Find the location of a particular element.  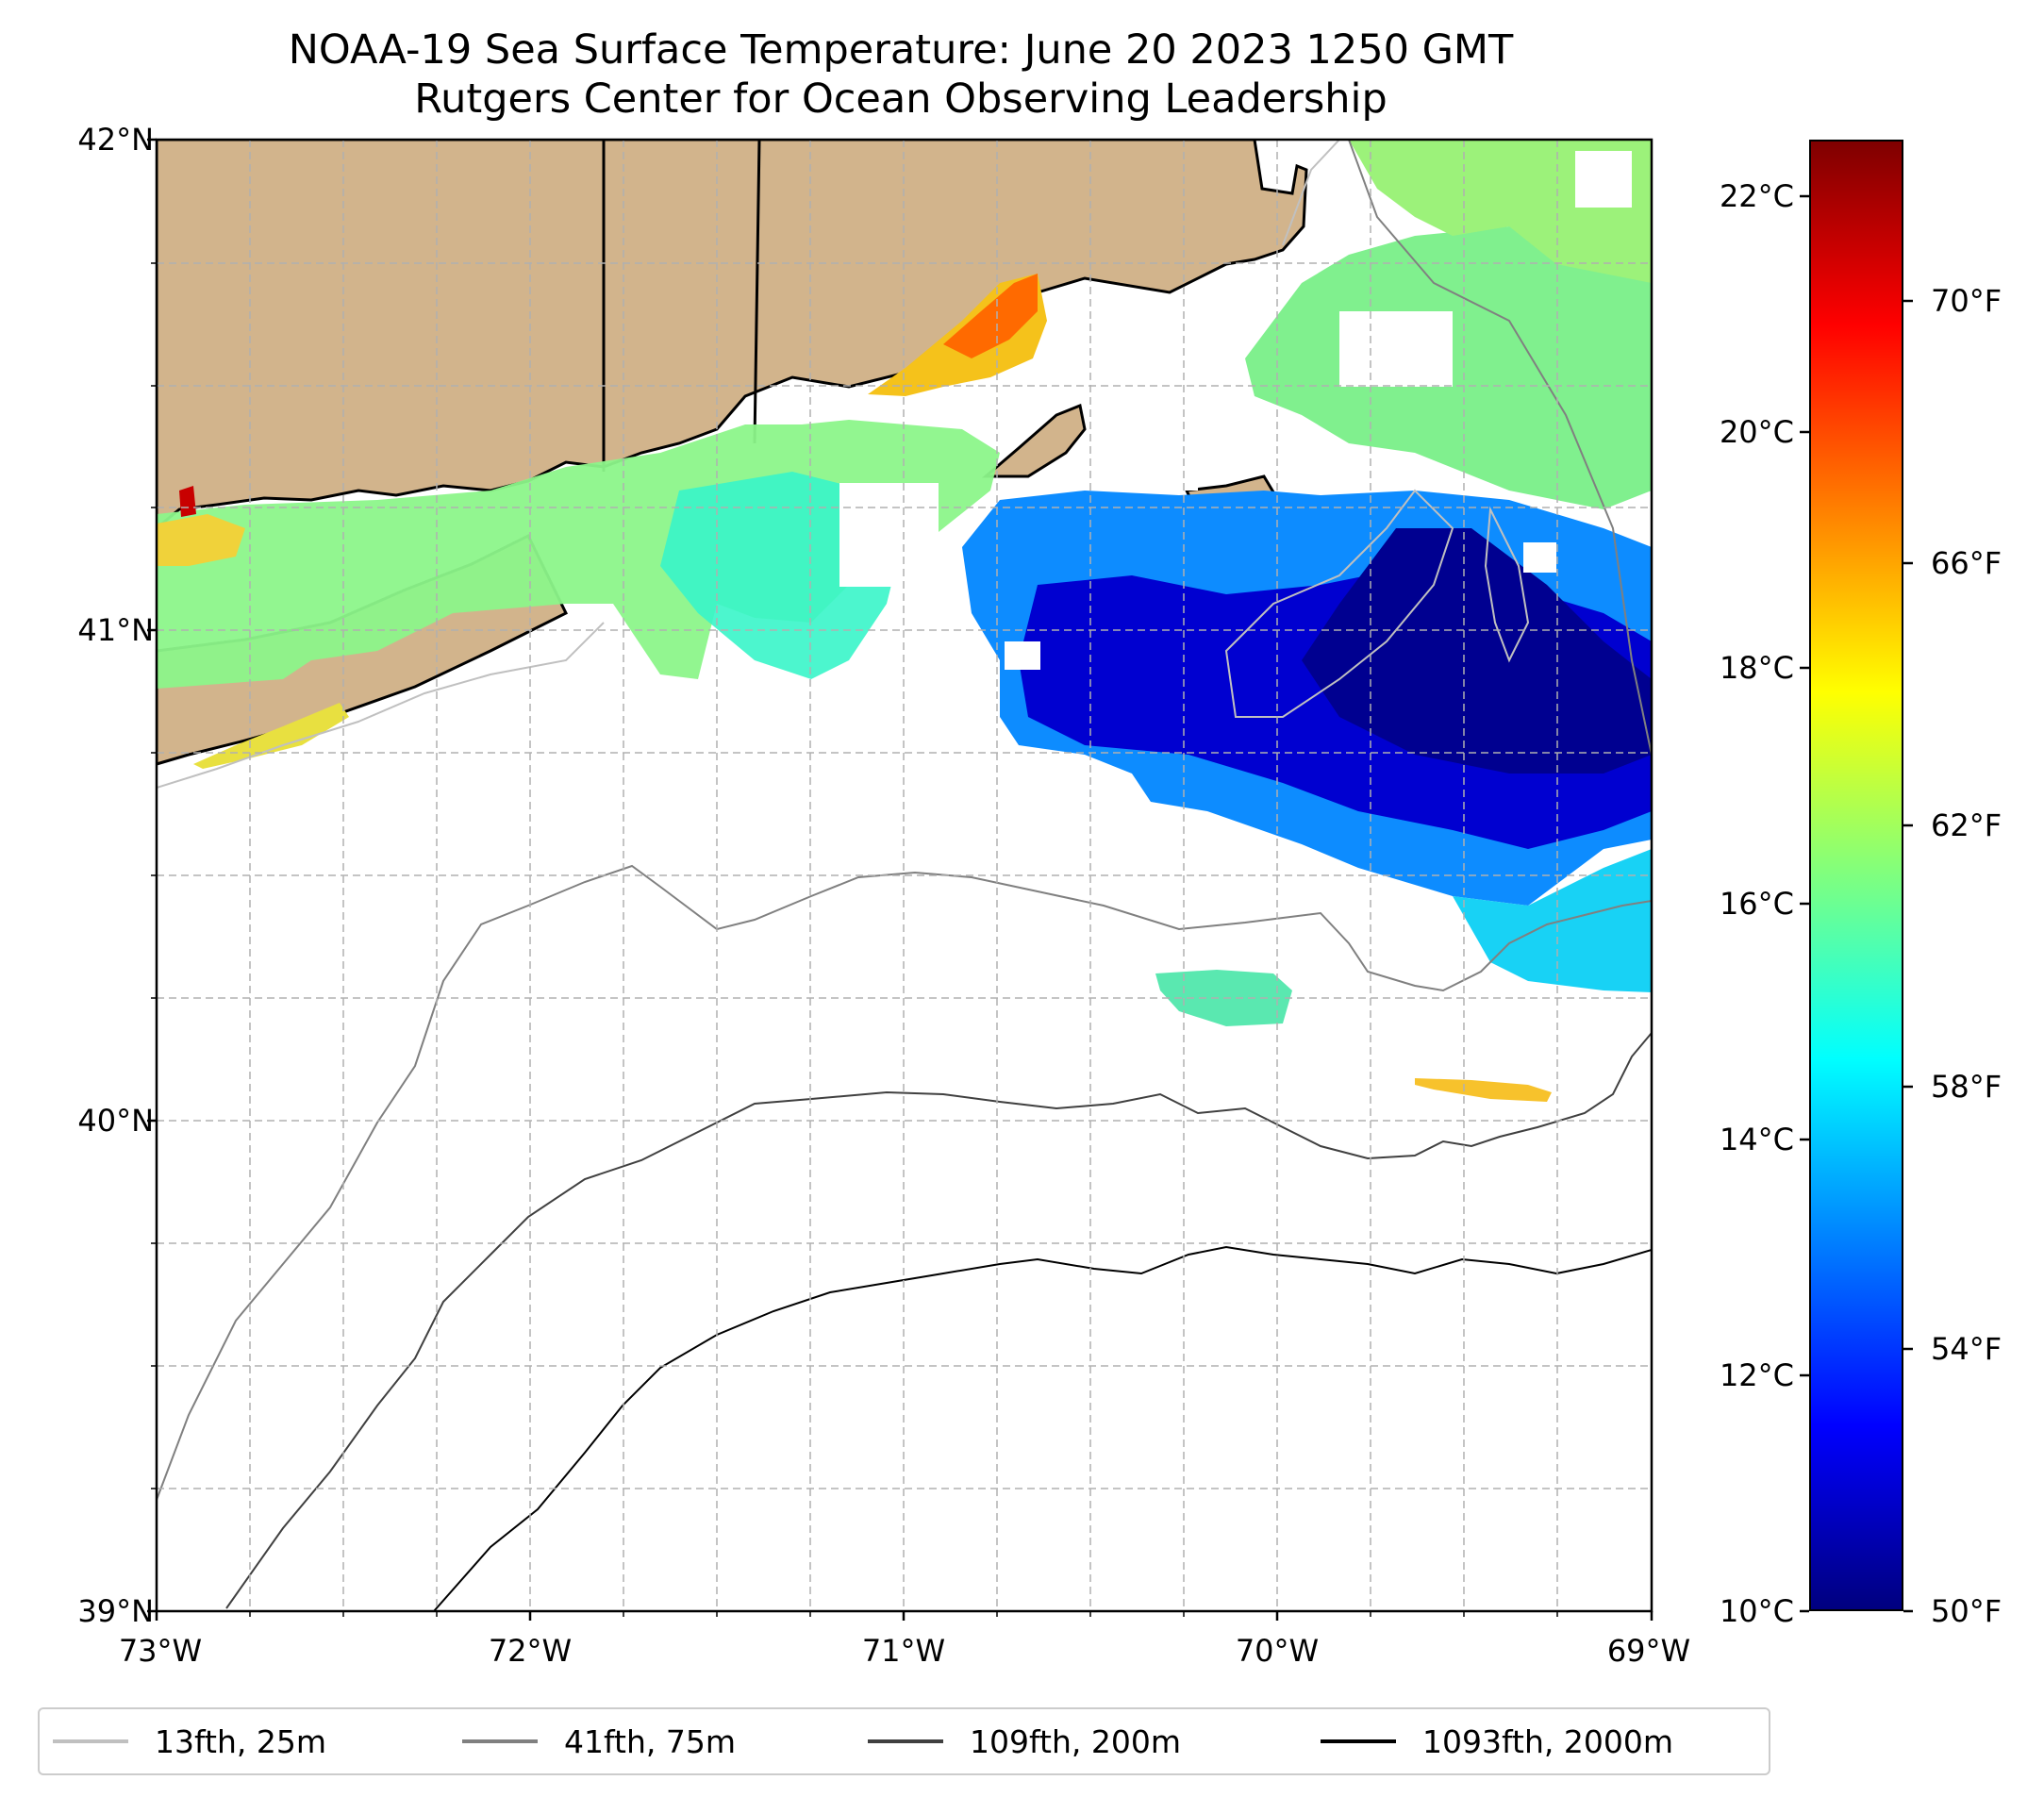

colorbar-celsius-label: 20°C is located at coordinates (1756, 432).